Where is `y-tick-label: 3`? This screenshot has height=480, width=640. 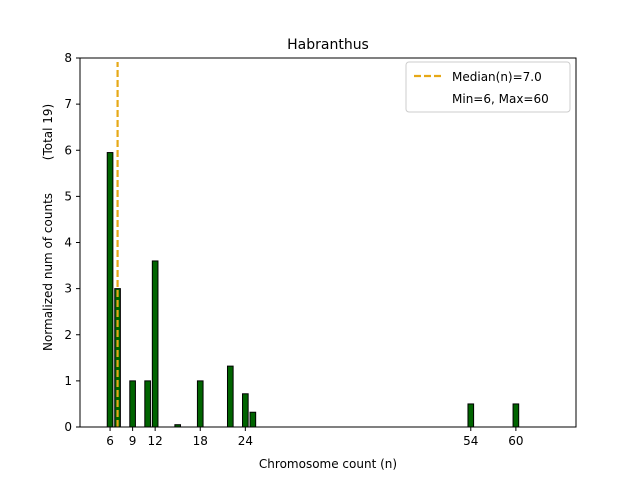
y-tick-label: 3 is located at coordinates (68, 289).